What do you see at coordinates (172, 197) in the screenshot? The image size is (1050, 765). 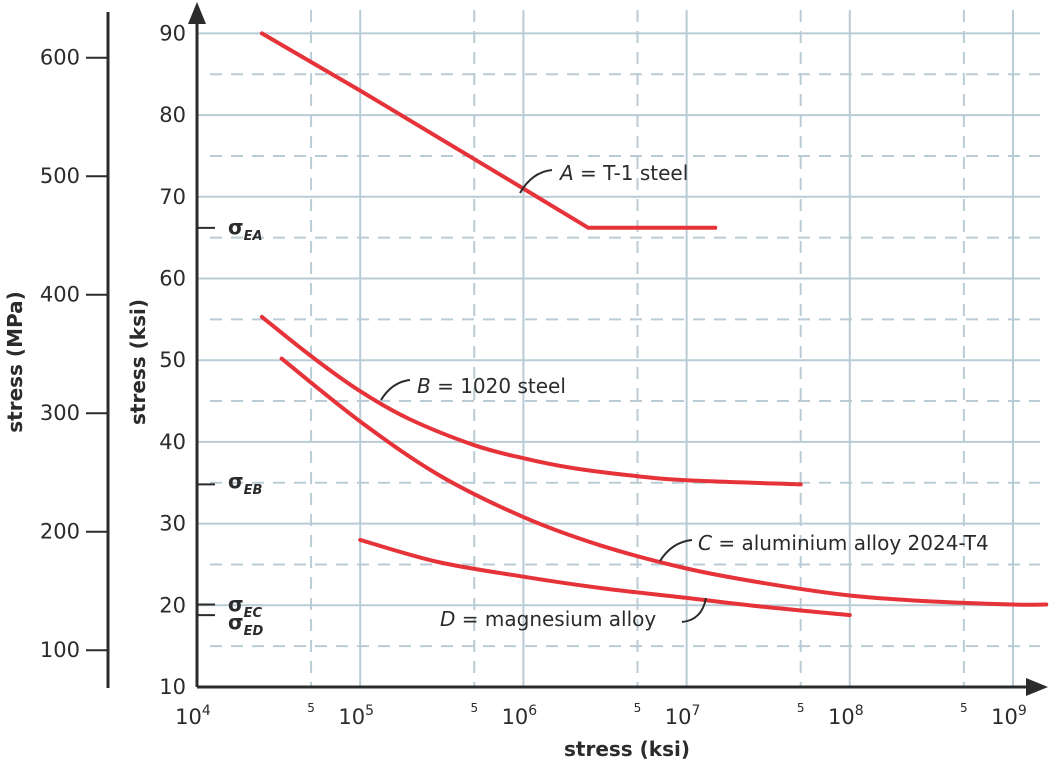 I see `y-tick-label: 70` at bounding box center [172, 197].